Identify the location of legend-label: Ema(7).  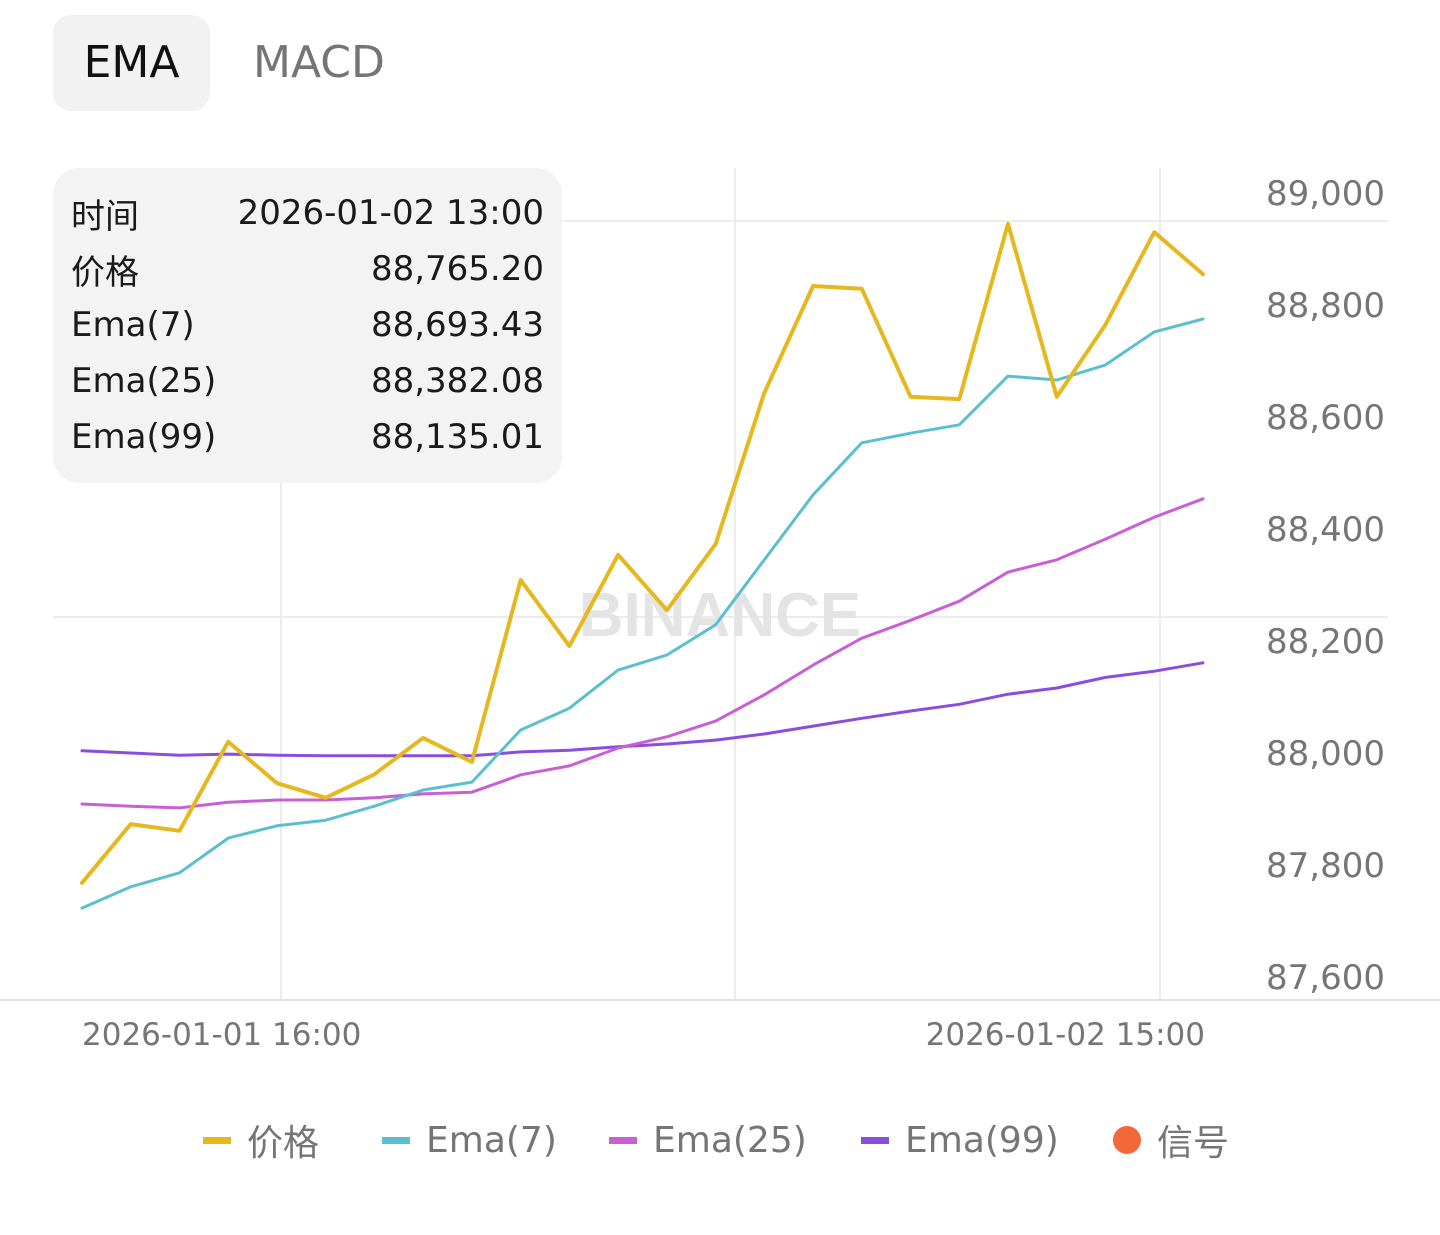
(491, 1140).